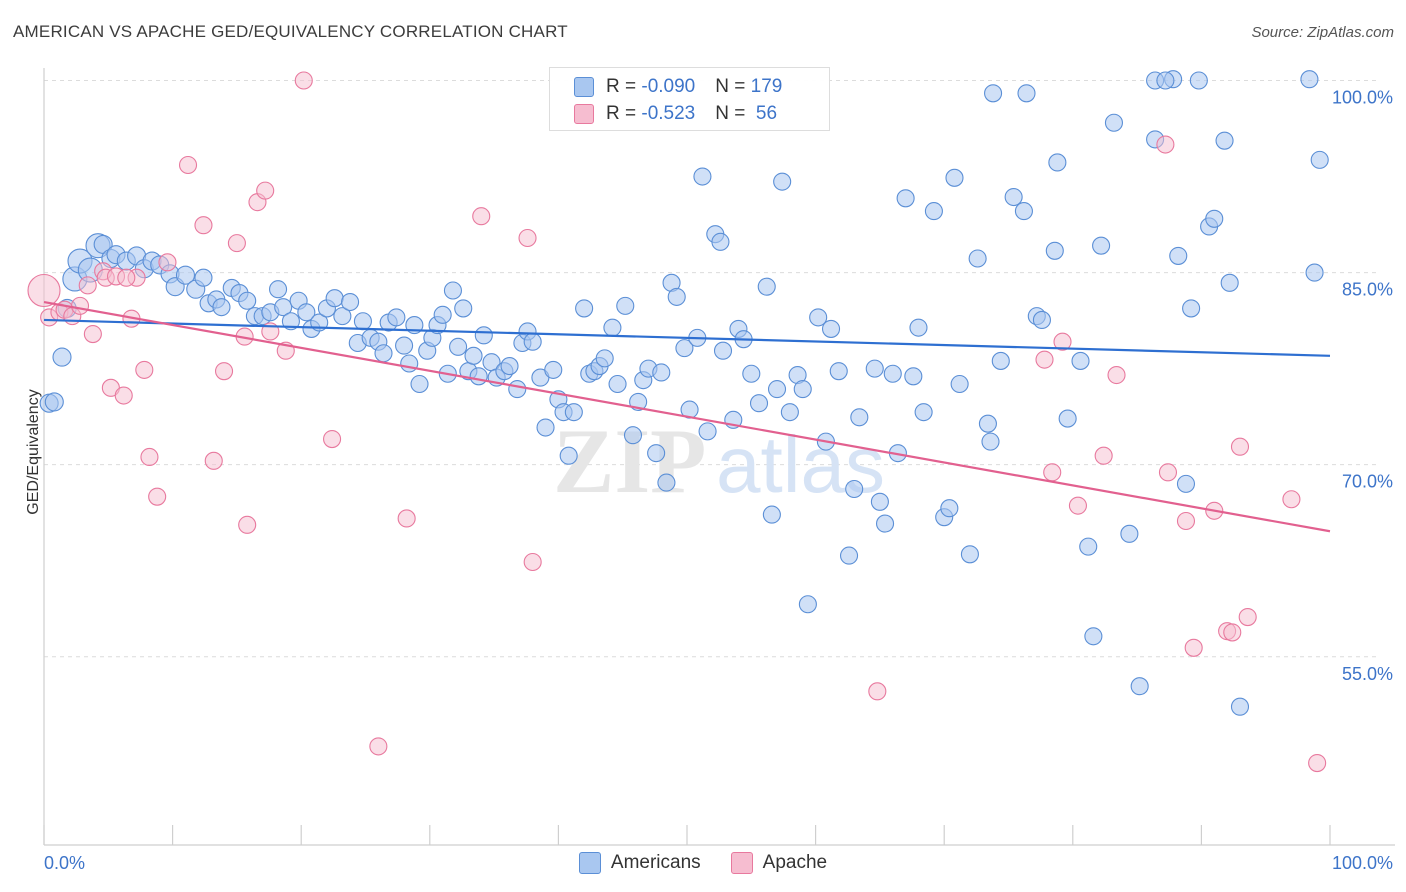 The image size is (1406, 892). Describe the element at coordinates (675, 114) in the screenshot. I see `legend-row-apache: R = -0.523 N = 56` at that location.